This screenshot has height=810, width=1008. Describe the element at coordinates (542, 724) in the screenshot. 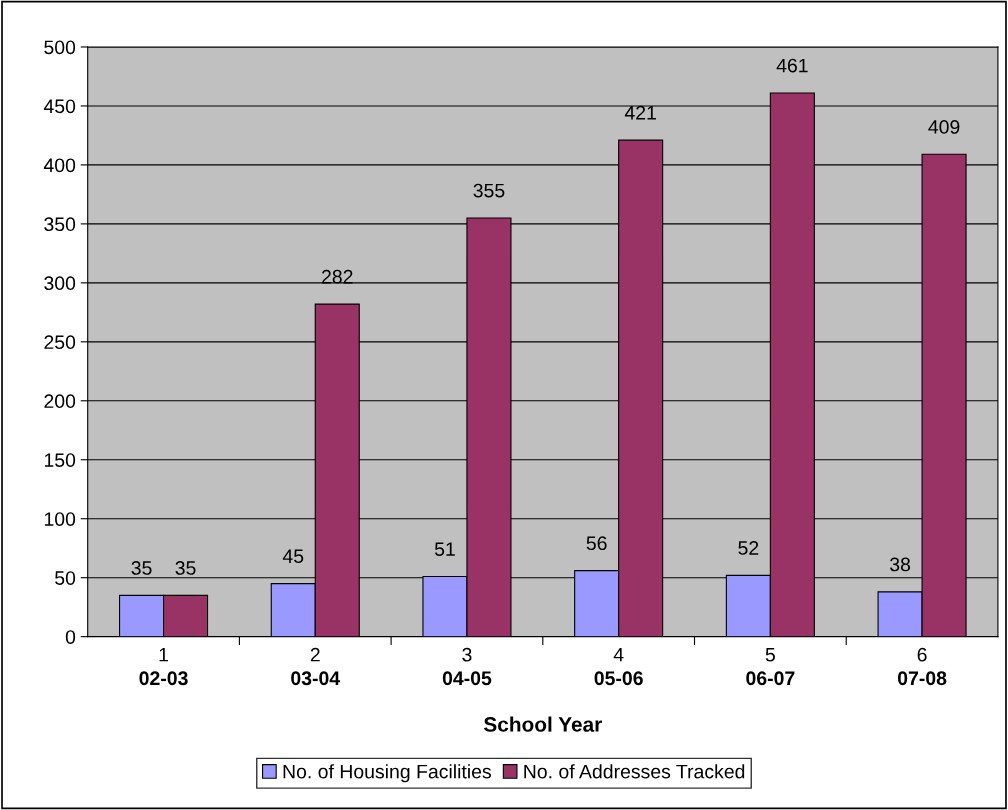

I see `x-axis-title: School Year` at that location.